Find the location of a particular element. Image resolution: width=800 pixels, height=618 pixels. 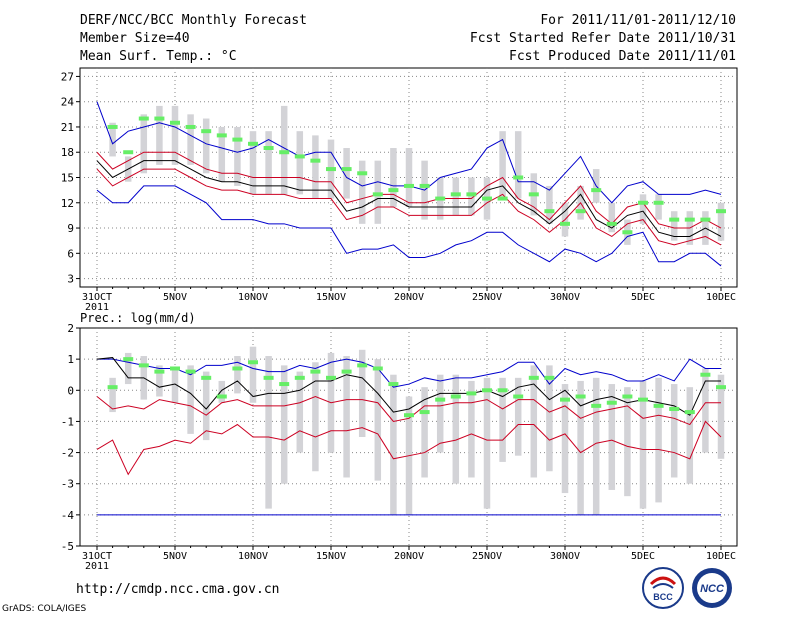

temp-series-upper-spread is located at coordinates (409, 190).